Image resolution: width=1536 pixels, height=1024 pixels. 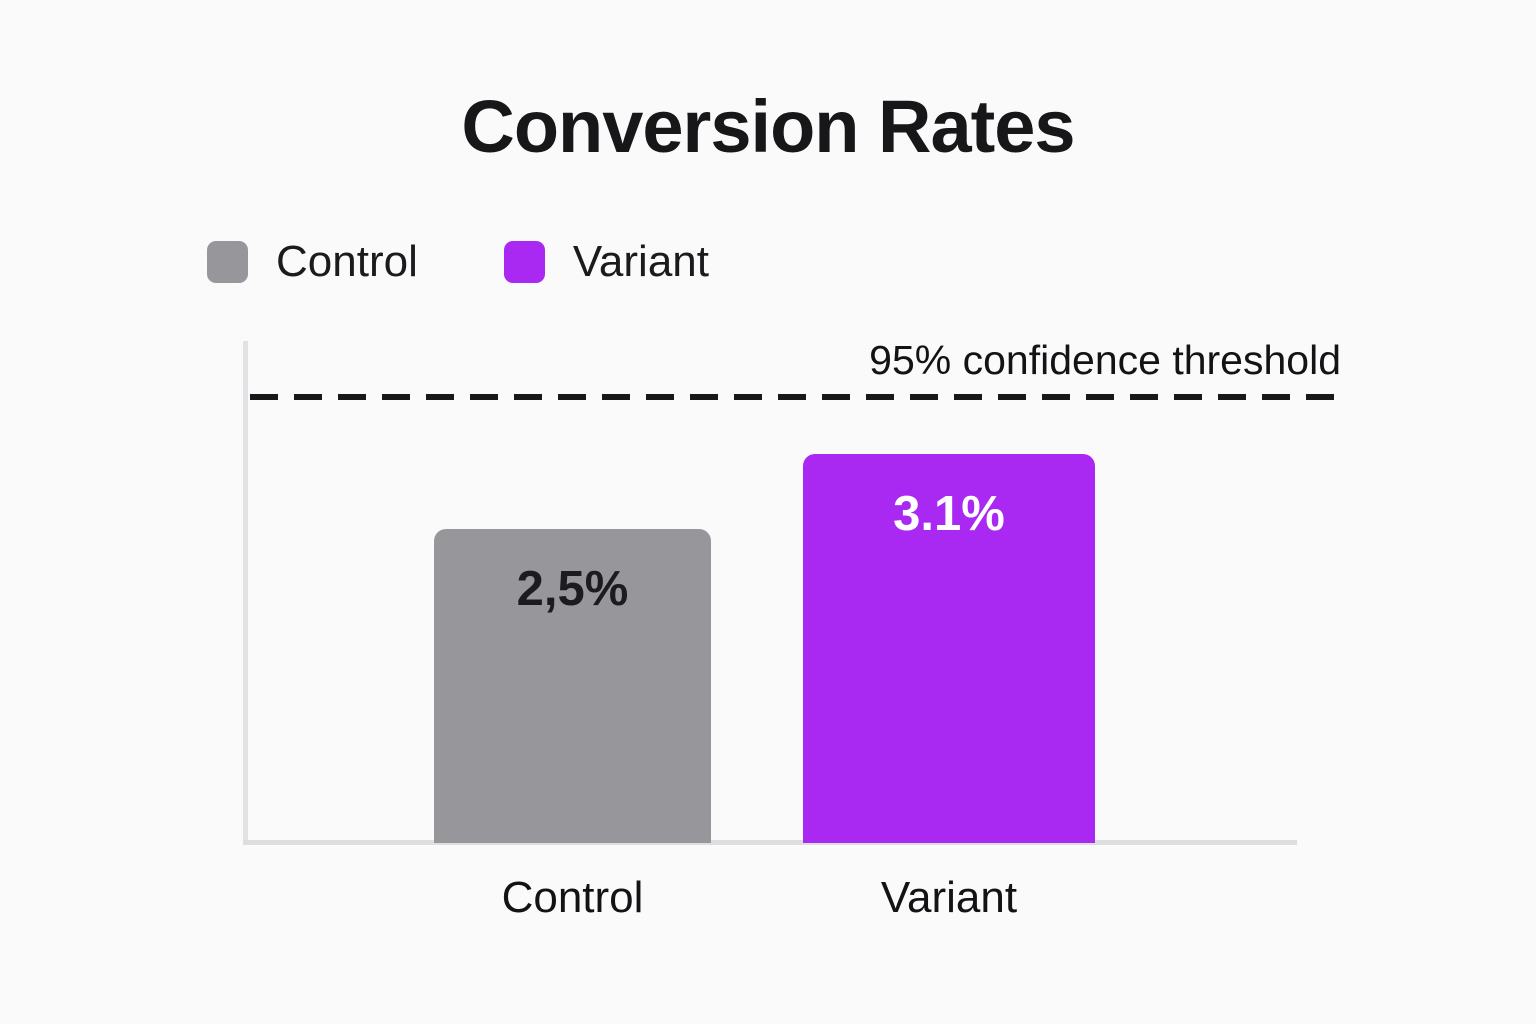 What do you see at coordinates (572, 686) in the screenshot?
I see `bar-control: 2,5%` at bounding box center [572, 686].